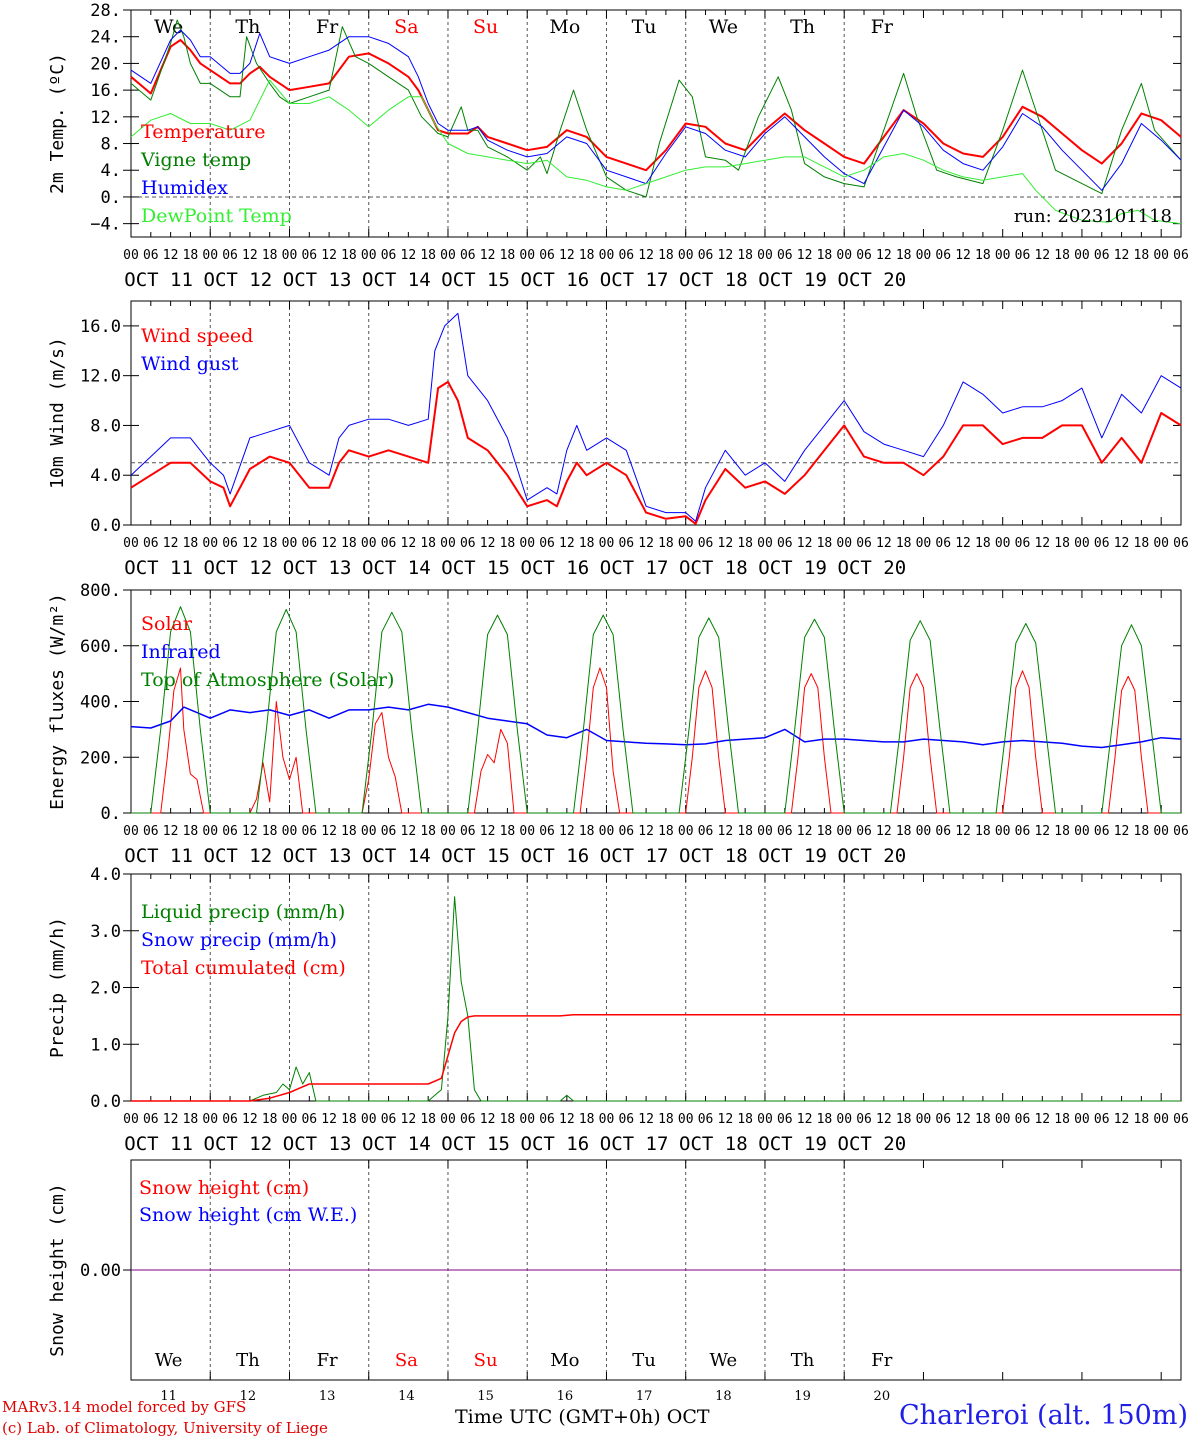  I want to click on weekday-label: Fr, so click(327, 1360).